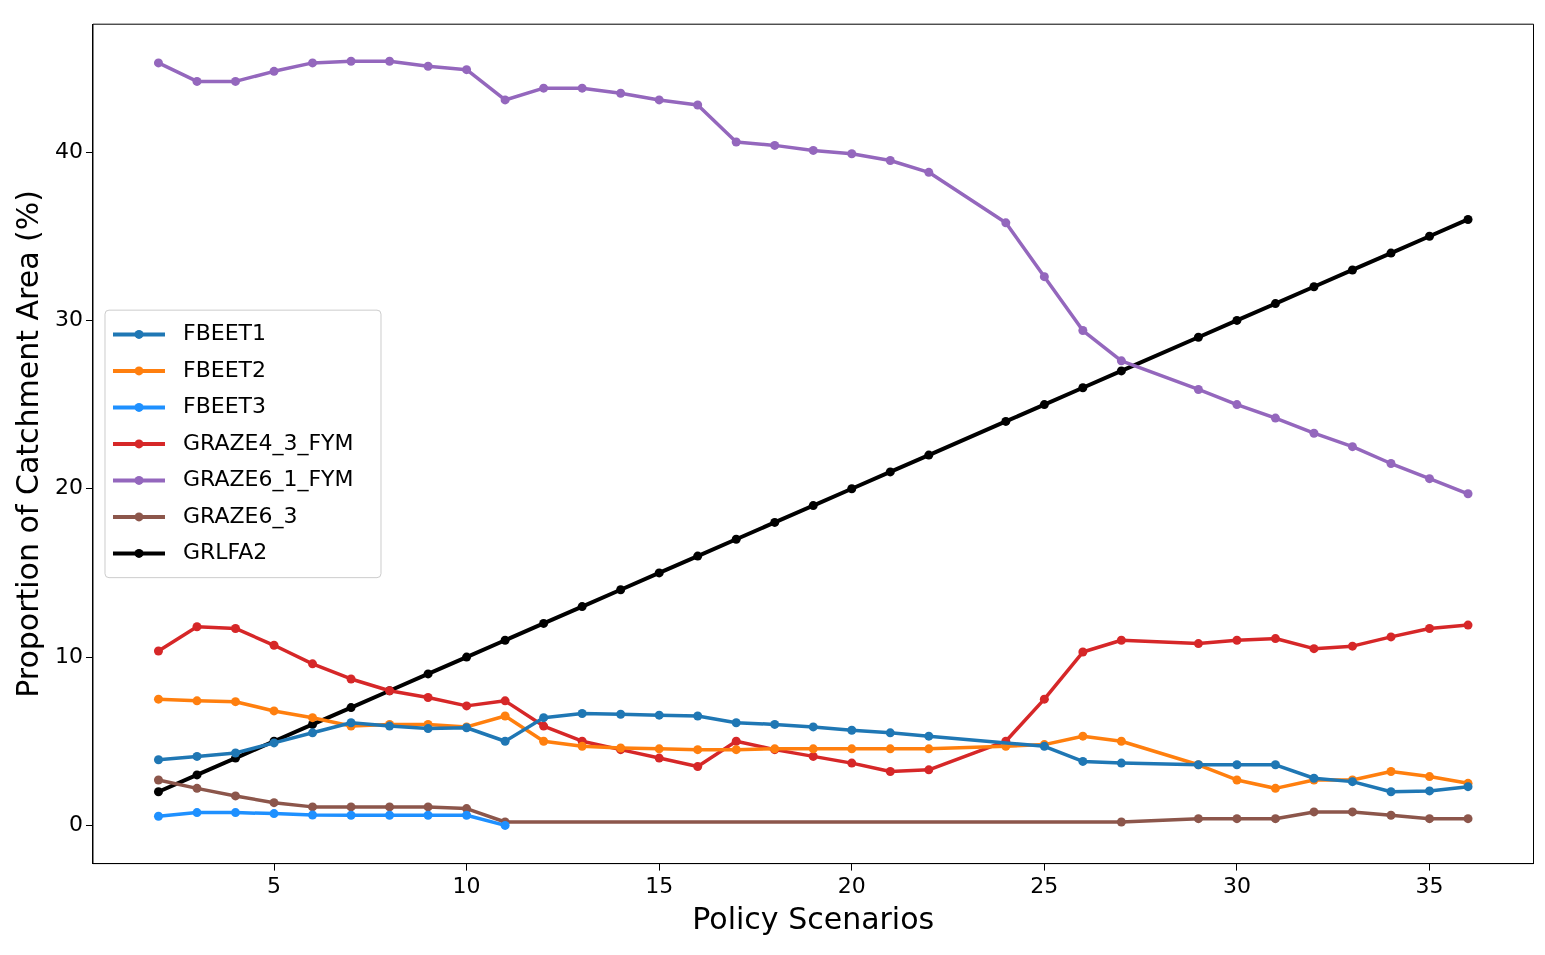 The width and height of the screenshot is (1545, 955). I want to click on legend-label: FBEET2, so click(224, 369).